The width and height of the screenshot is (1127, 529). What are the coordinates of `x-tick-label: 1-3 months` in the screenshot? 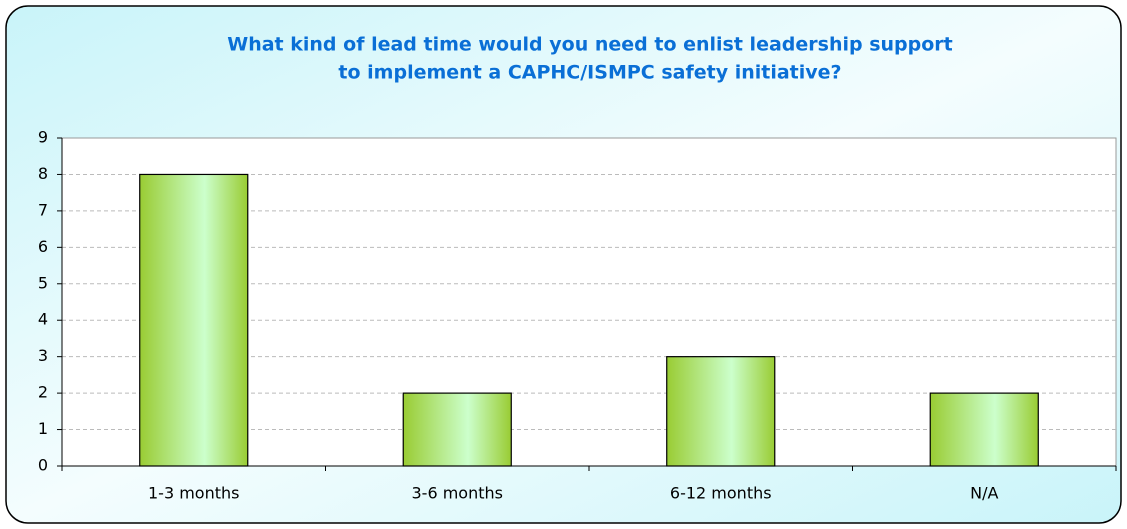 It's located at (193, 493).